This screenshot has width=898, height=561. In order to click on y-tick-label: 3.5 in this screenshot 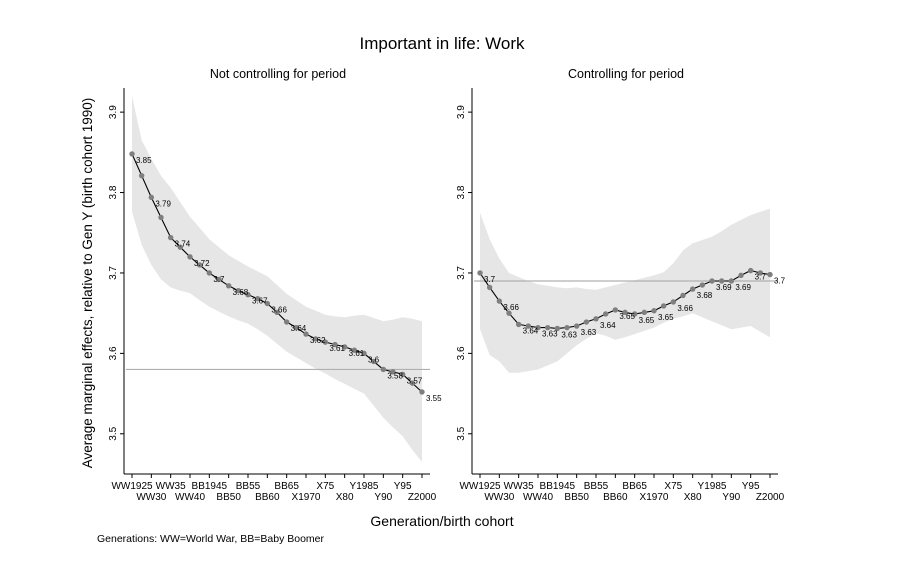, I will do `click(461, 433)`.